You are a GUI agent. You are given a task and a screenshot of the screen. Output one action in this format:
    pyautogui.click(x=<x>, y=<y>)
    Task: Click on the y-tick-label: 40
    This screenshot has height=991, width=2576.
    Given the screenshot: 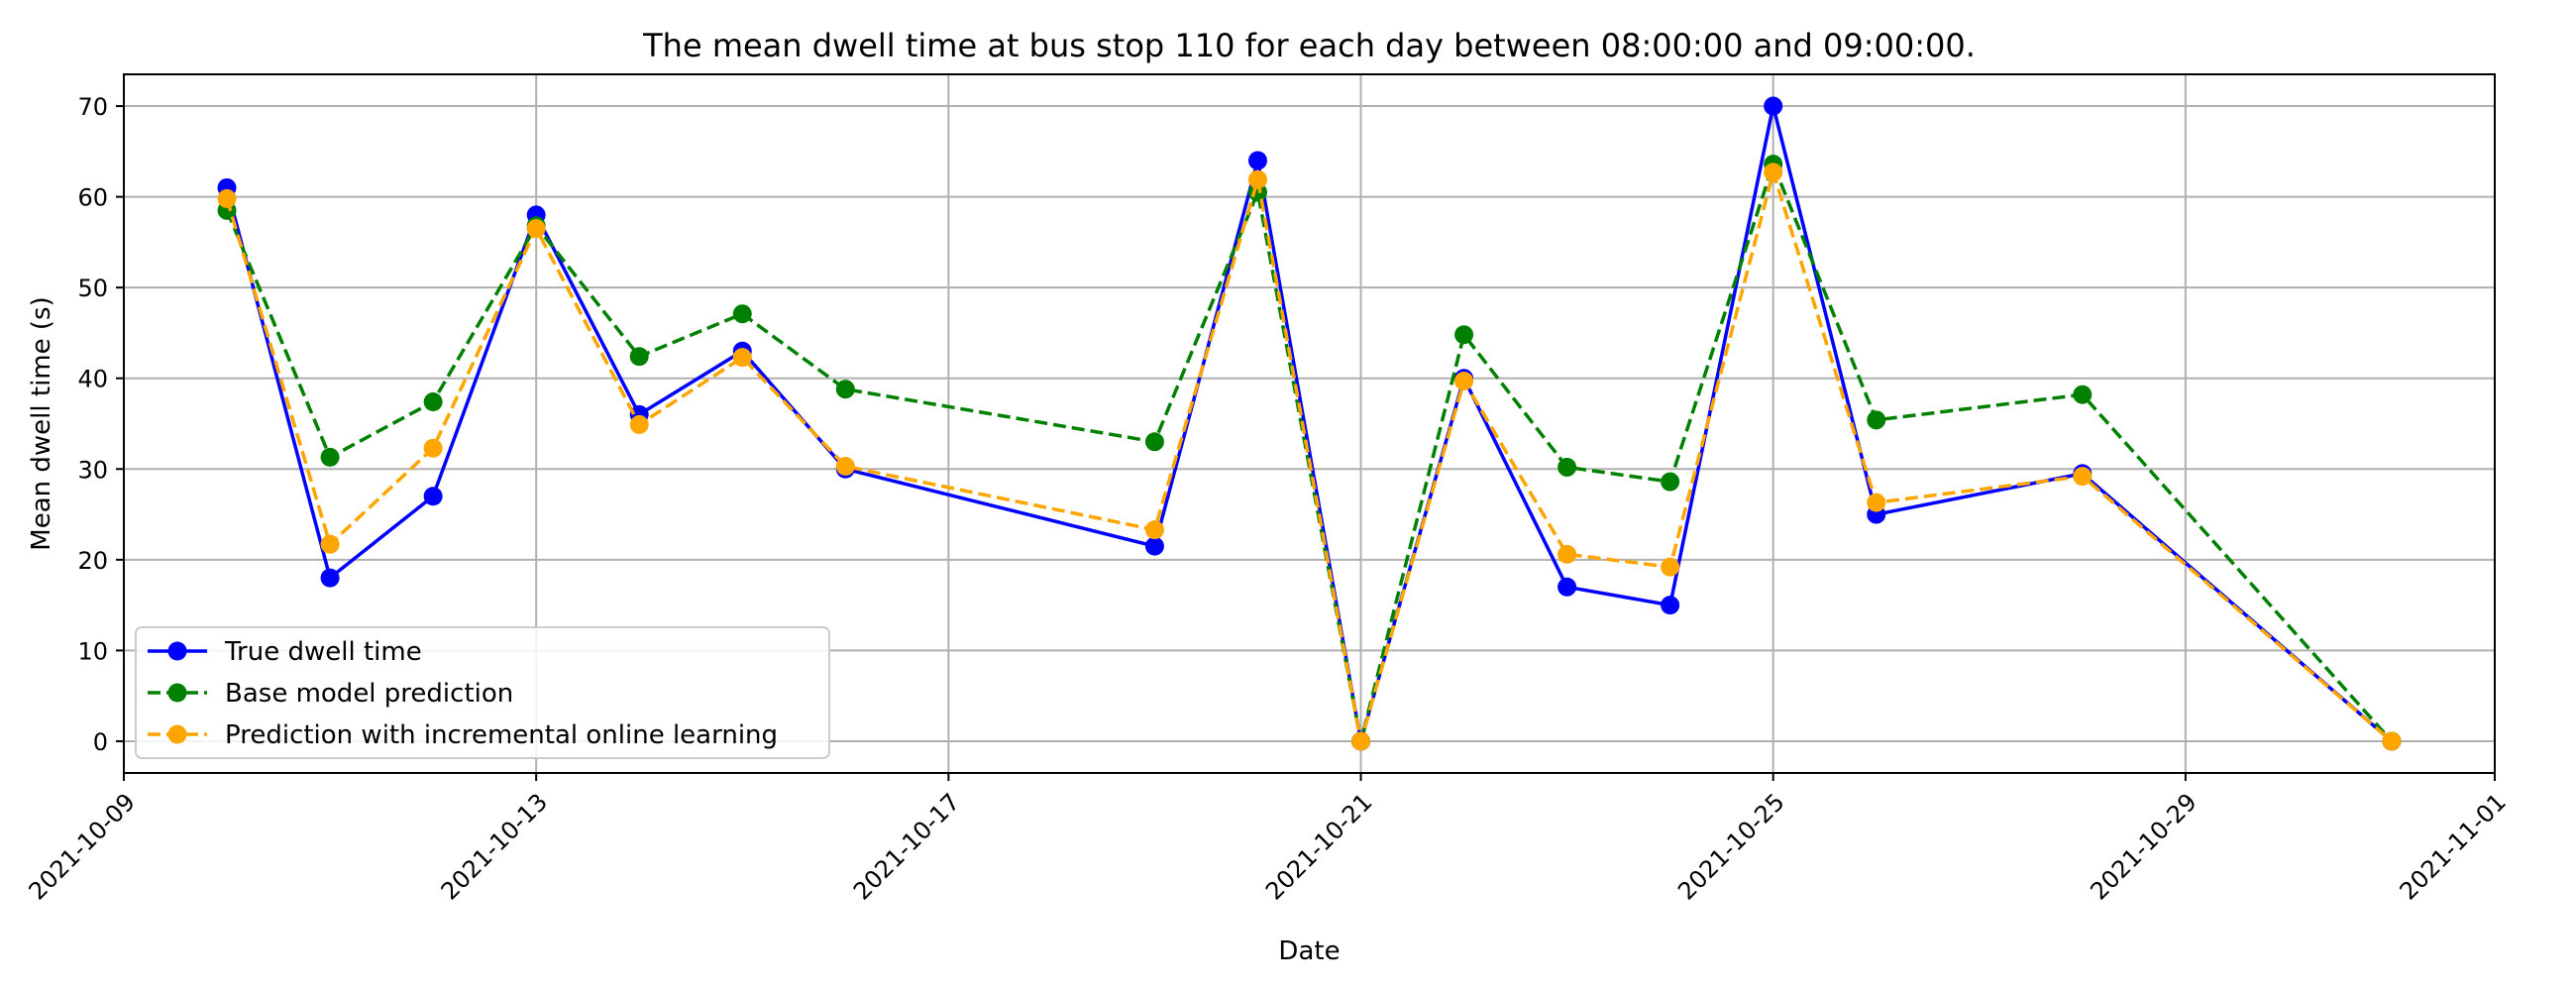 What is the action you would take?
    pyautogui.click(x=92, y=379)
    